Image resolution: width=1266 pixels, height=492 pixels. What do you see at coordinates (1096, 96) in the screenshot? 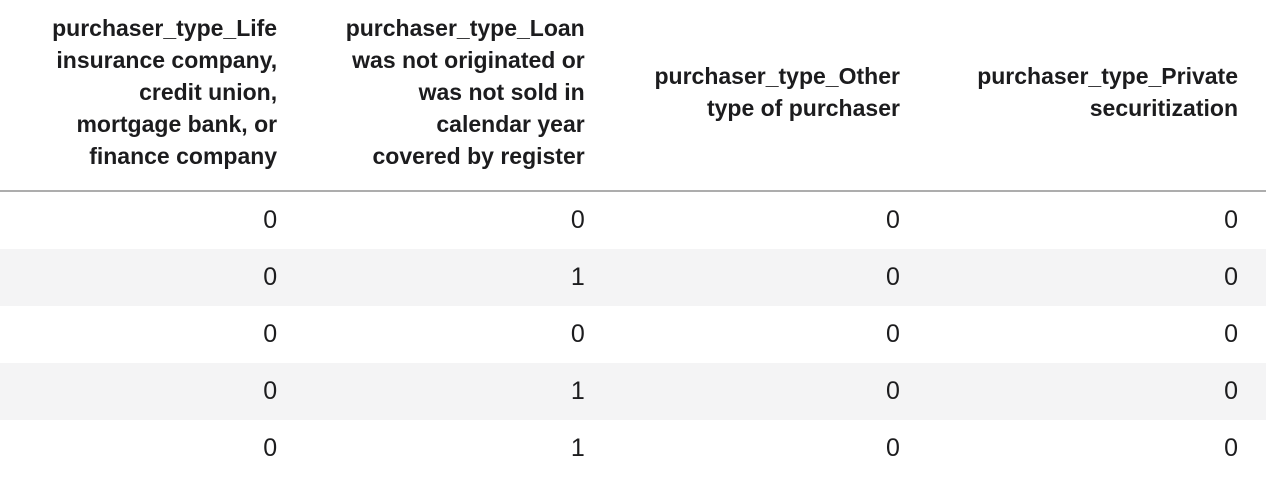
I see `column-header-private-securitization: purchaser_type_Private securitization` at bounding box center [1096, 96].